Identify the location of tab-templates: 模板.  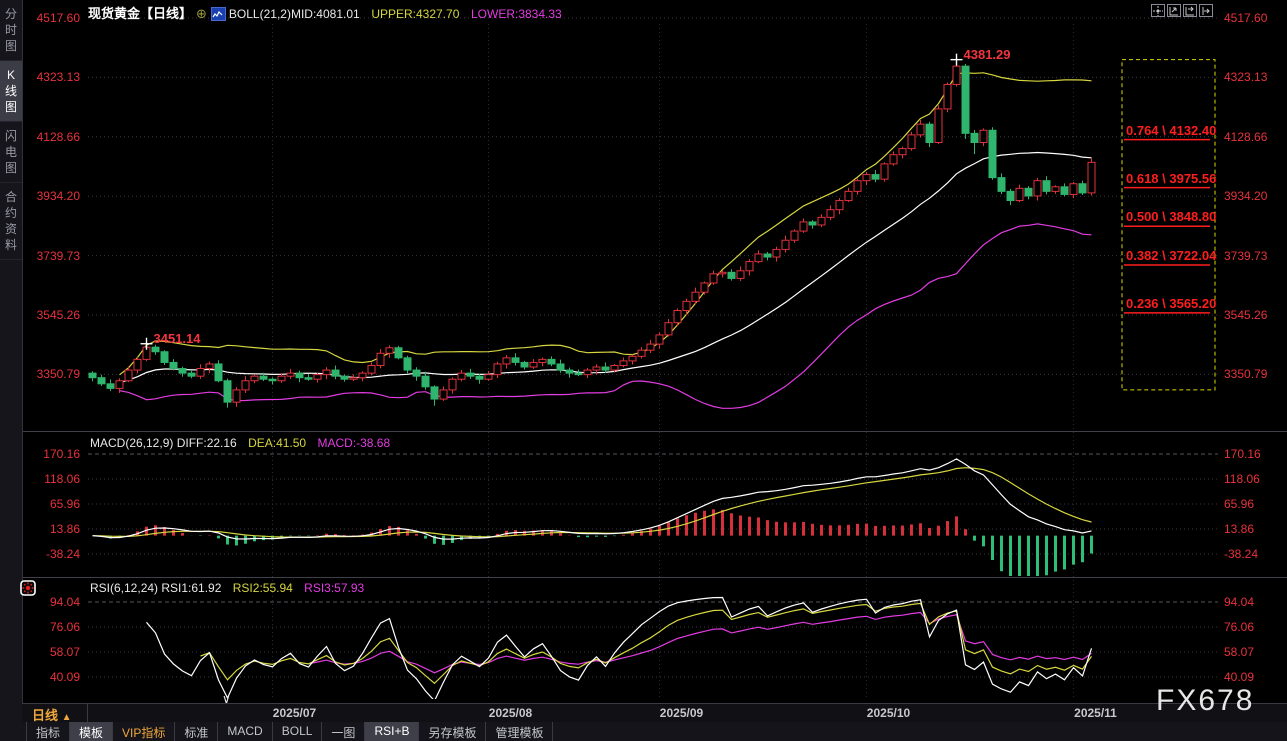
(92, 731).